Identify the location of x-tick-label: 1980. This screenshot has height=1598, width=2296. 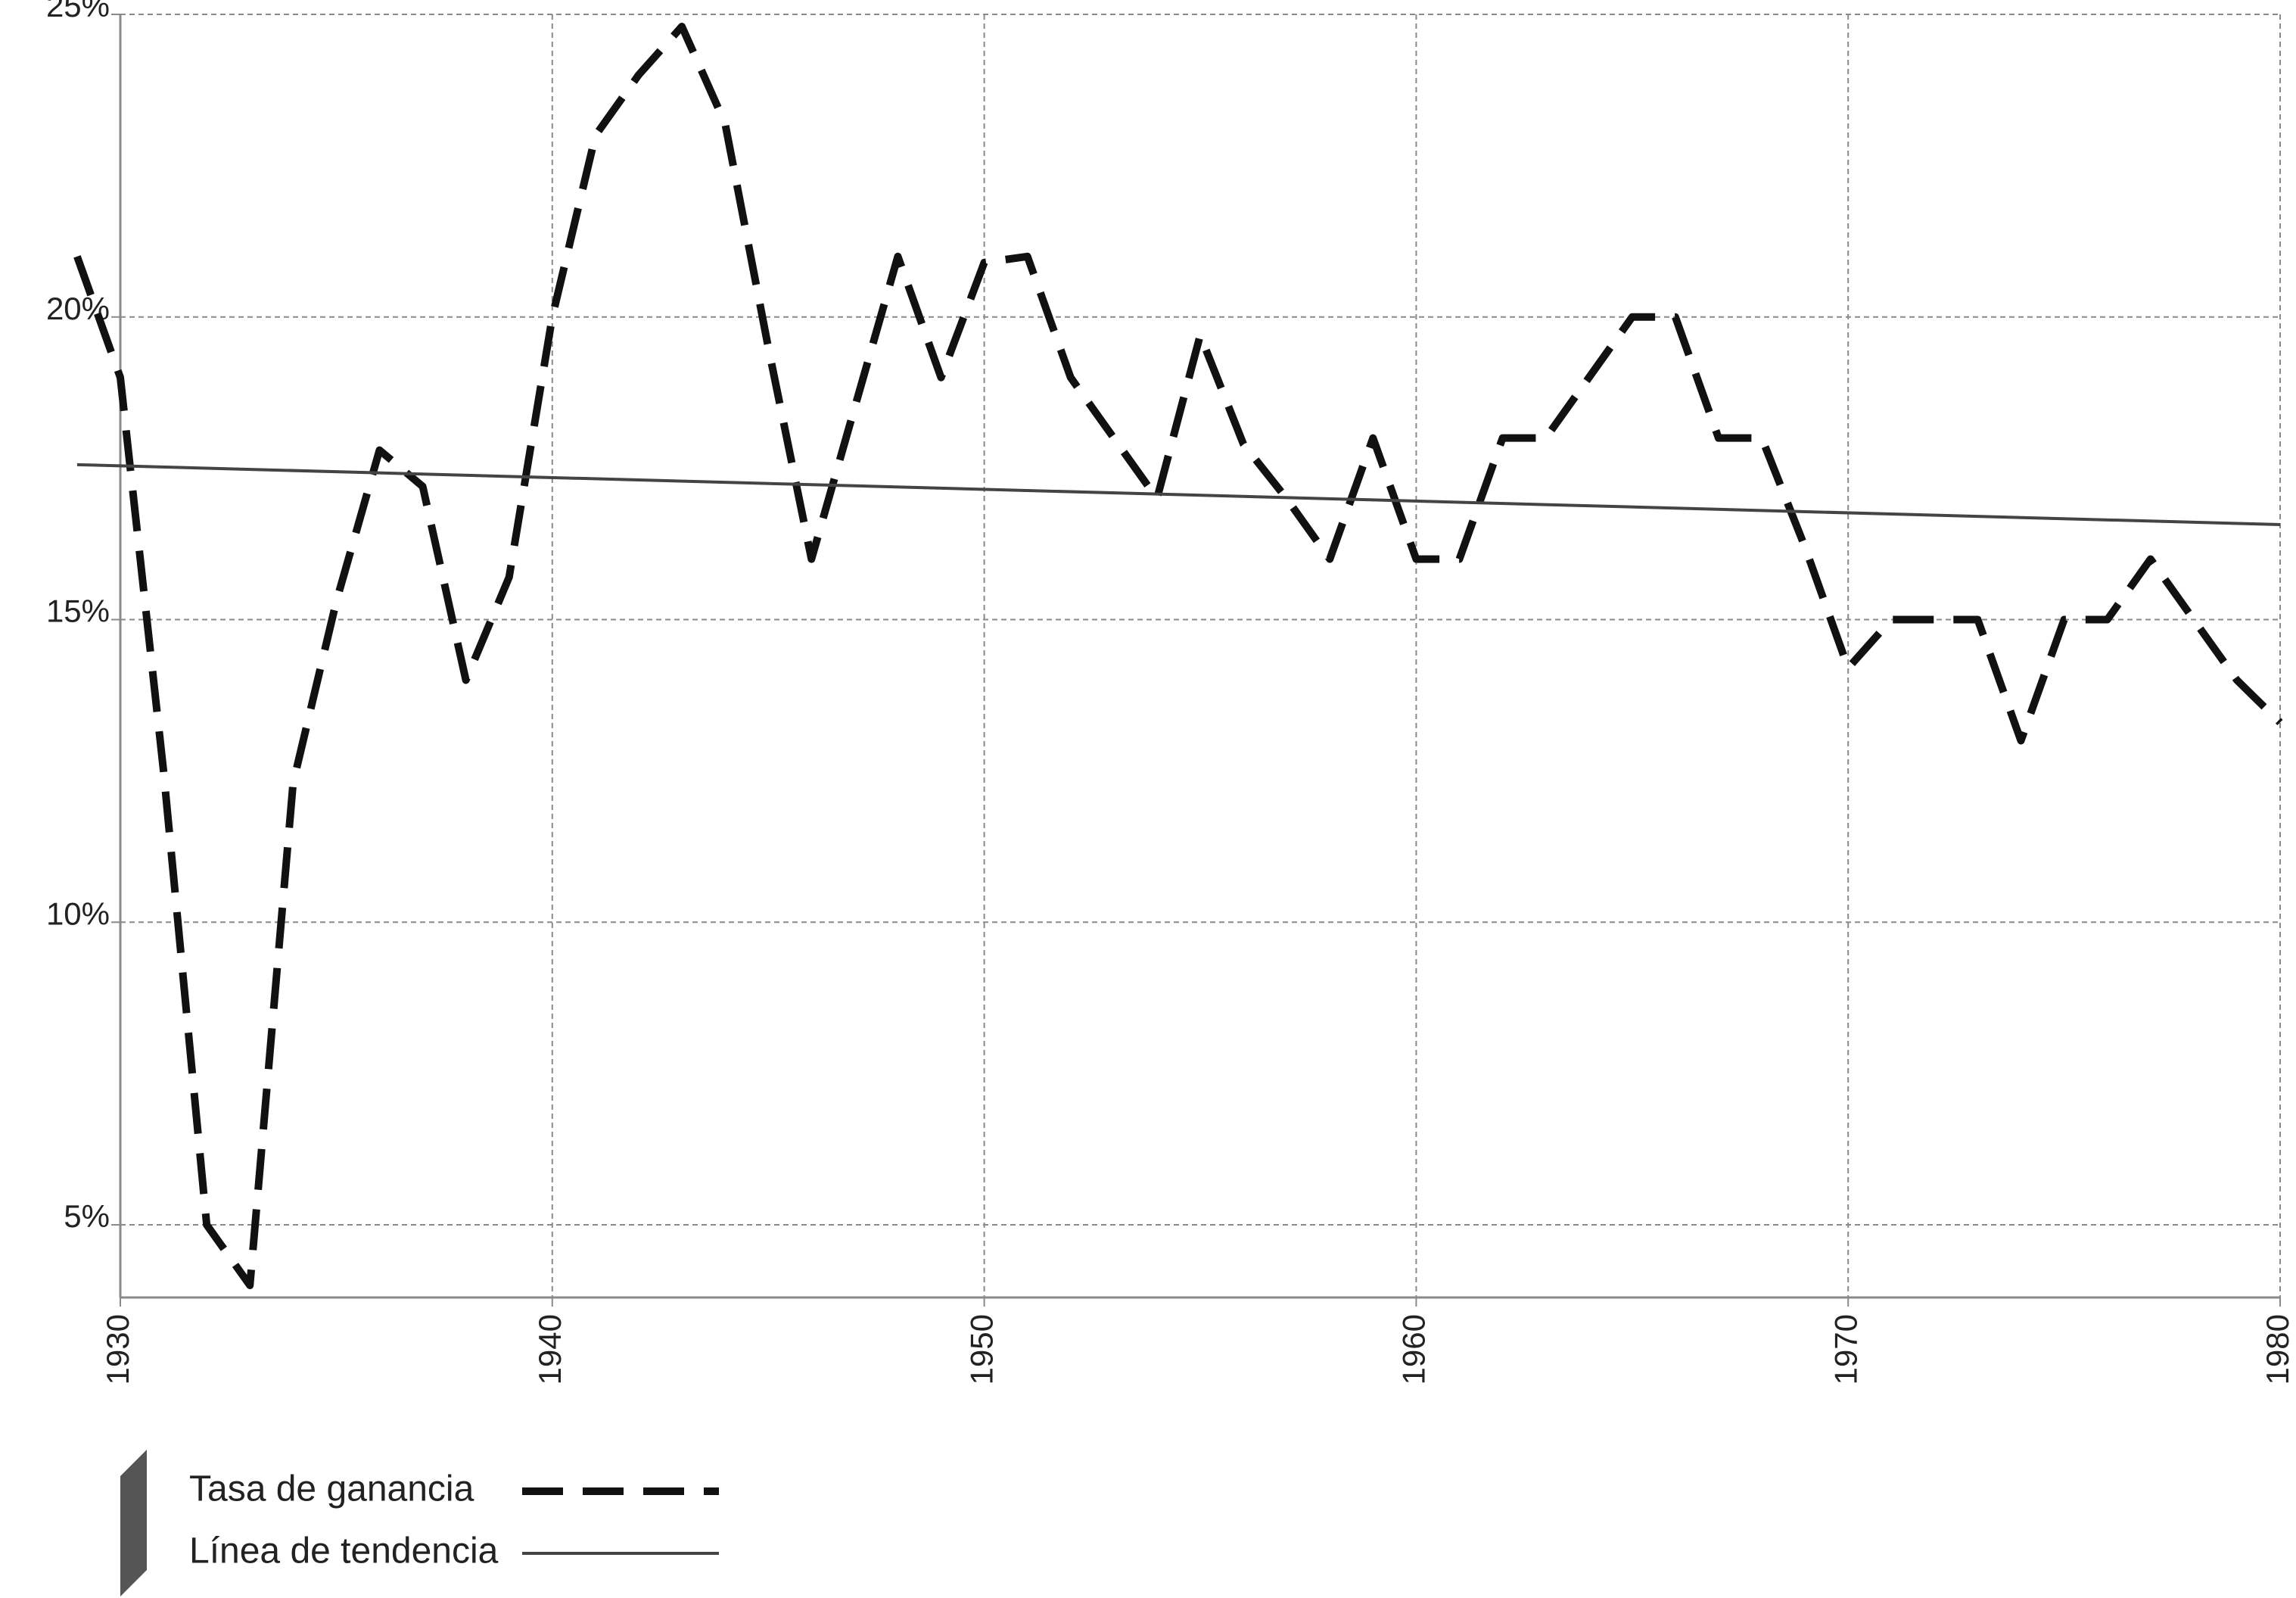
(2277, 1350).